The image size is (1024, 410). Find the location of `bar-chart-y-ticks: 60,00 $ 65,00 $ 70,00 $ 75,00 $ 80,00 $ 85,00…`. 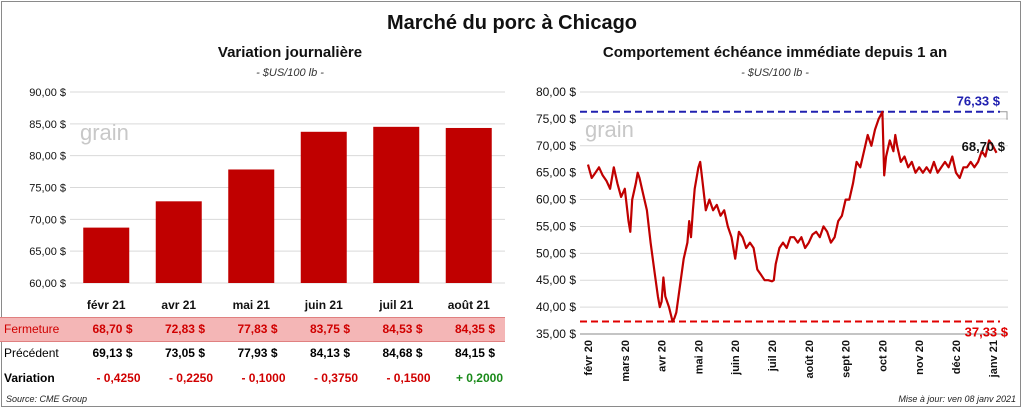

bar-chart-y-ticks: 60,00 $ 65,00 $ 70,00 $ 75,00 $ 80,00 $ 85,00… is located at coordinates (47, 188).